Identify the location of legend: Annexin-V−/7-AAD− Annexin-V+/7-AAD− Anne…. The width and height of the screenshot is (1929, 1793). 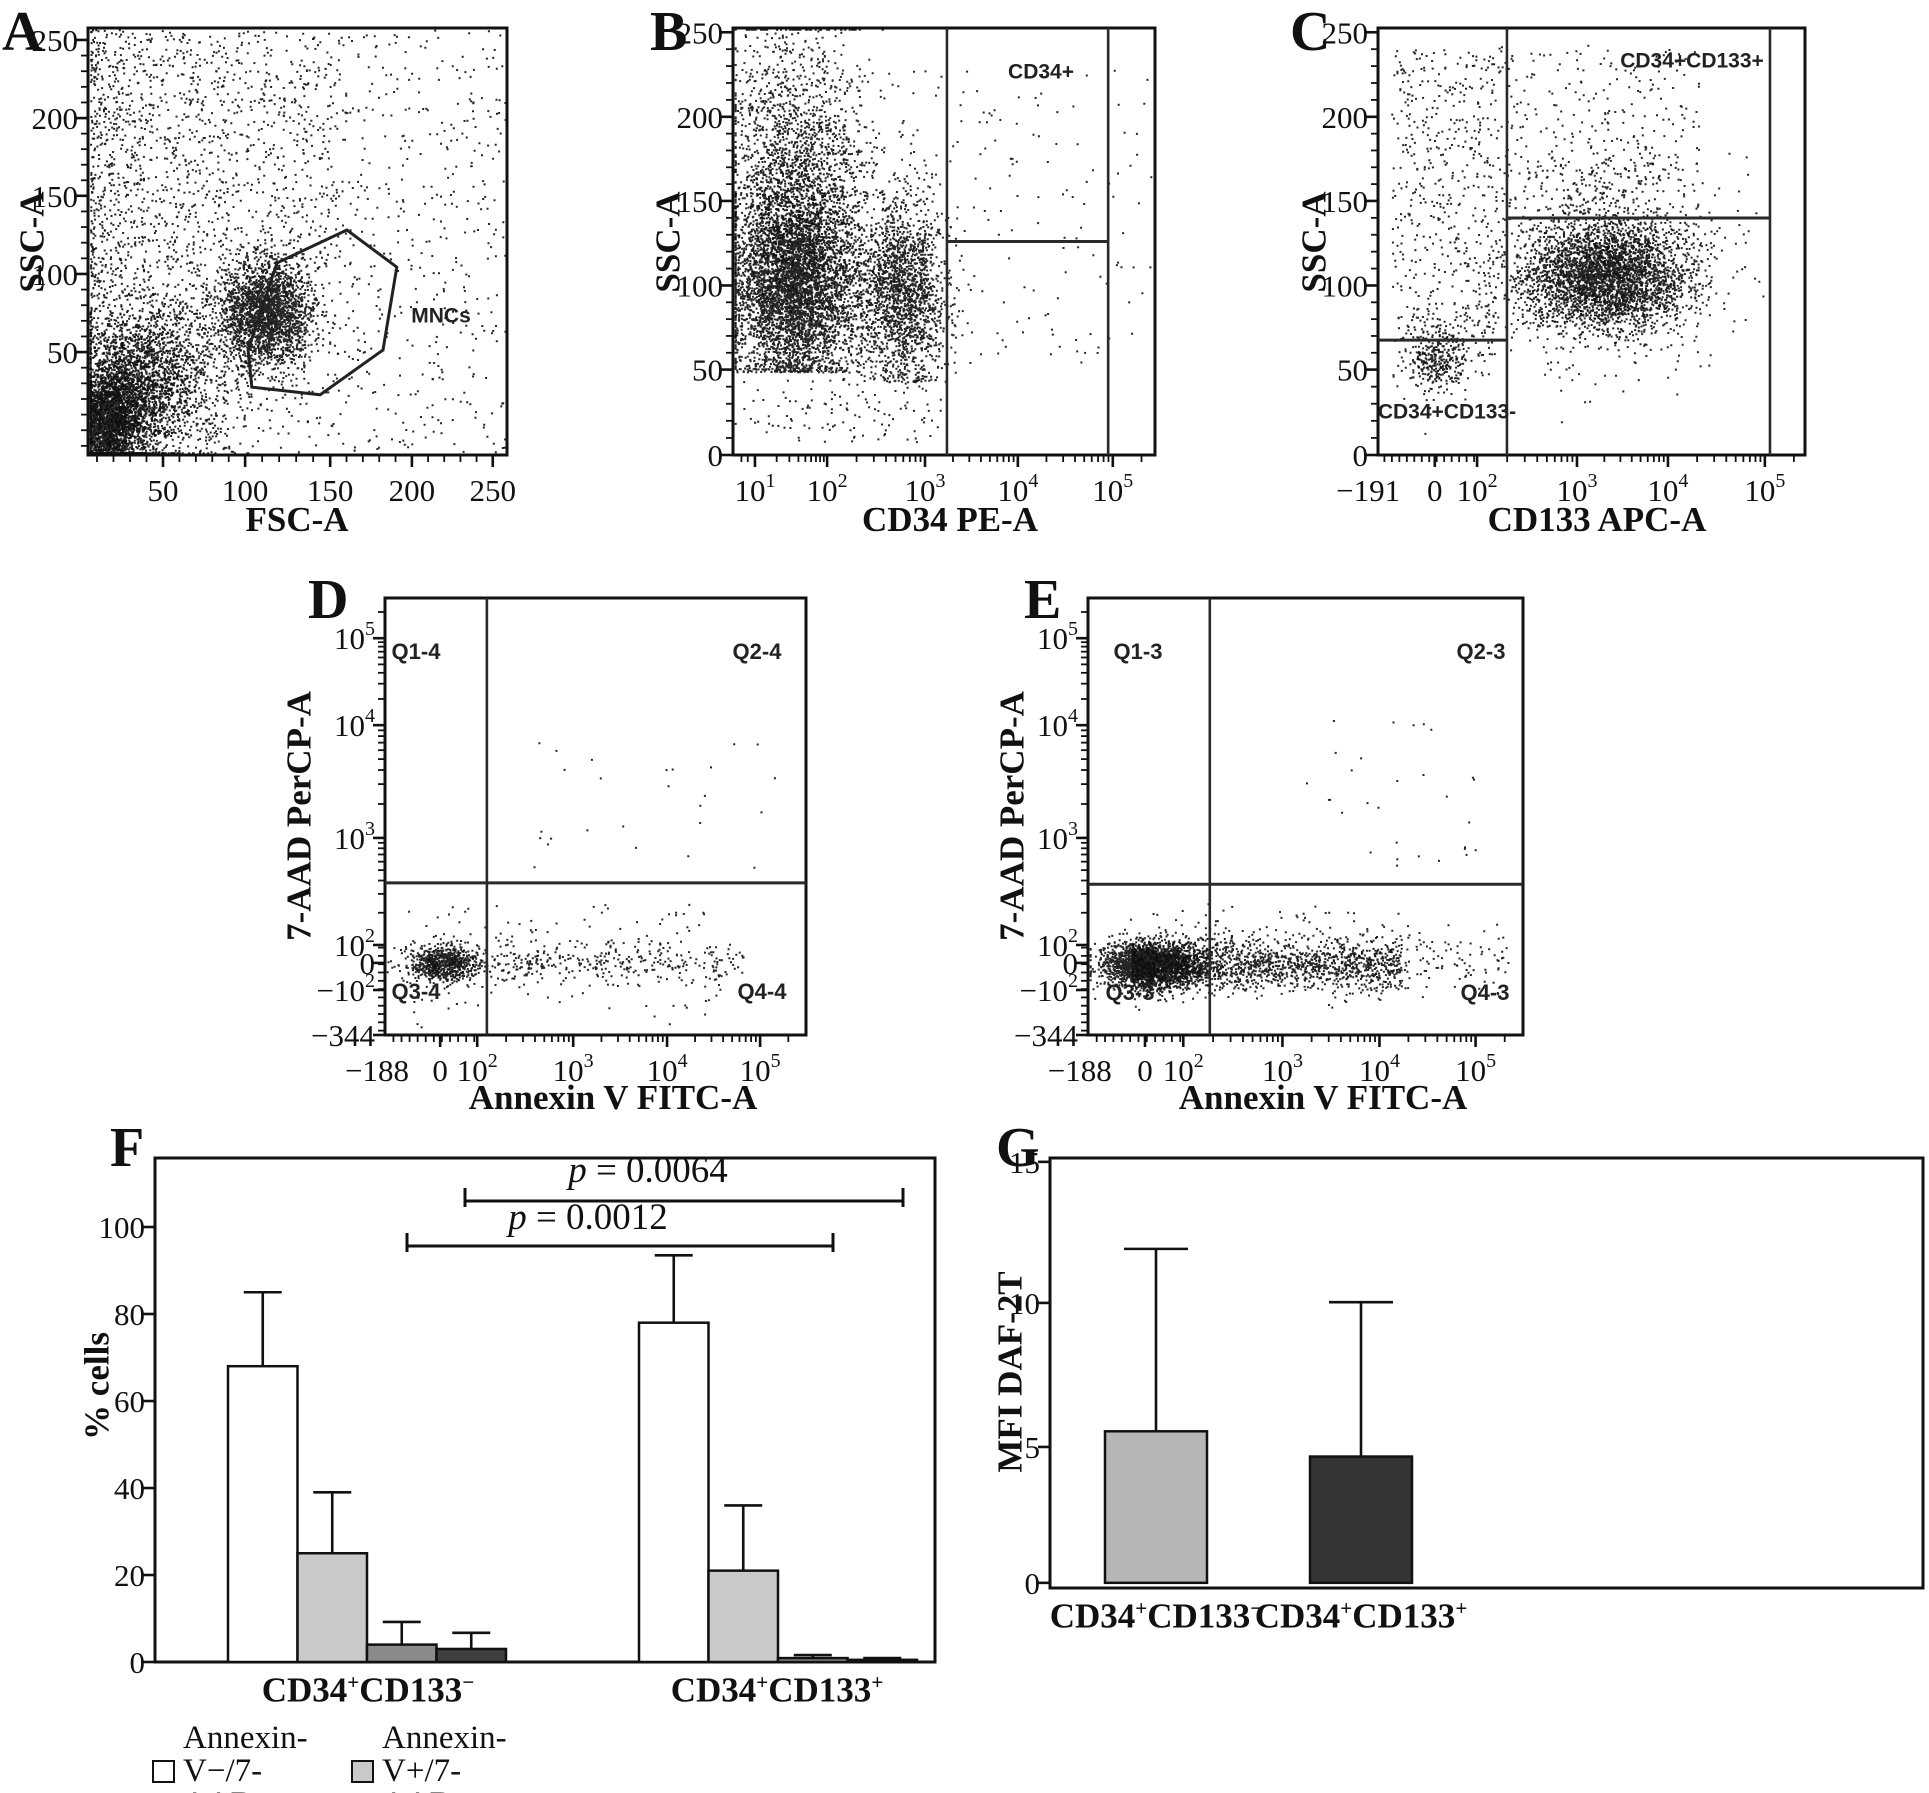
(351, 1757).